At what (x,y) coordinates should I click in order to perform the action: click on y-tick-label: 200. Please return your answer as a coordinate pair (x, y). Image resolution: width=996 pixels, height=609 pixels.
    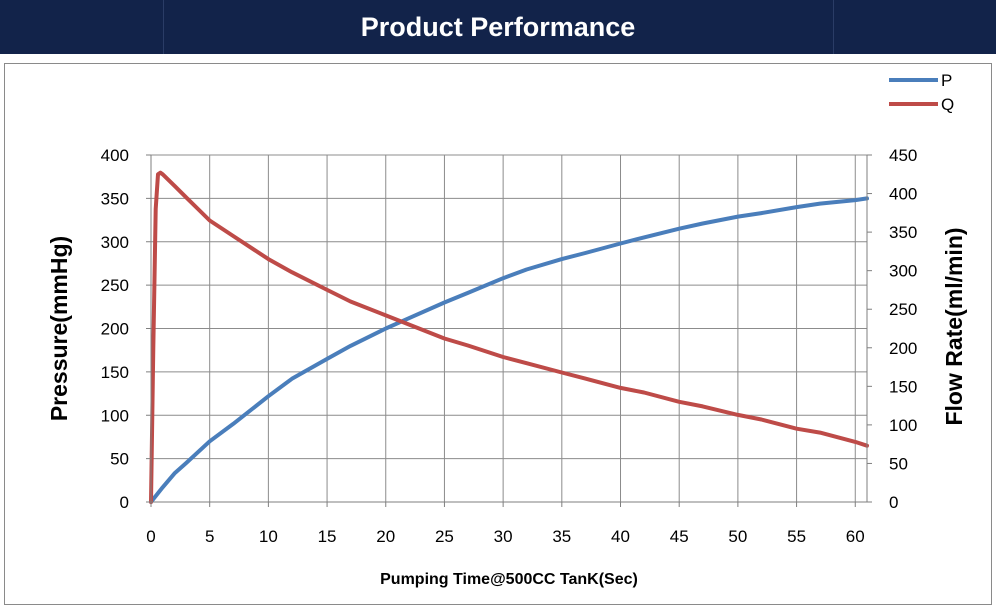
    Looking at the image, I should click on (115, 329).